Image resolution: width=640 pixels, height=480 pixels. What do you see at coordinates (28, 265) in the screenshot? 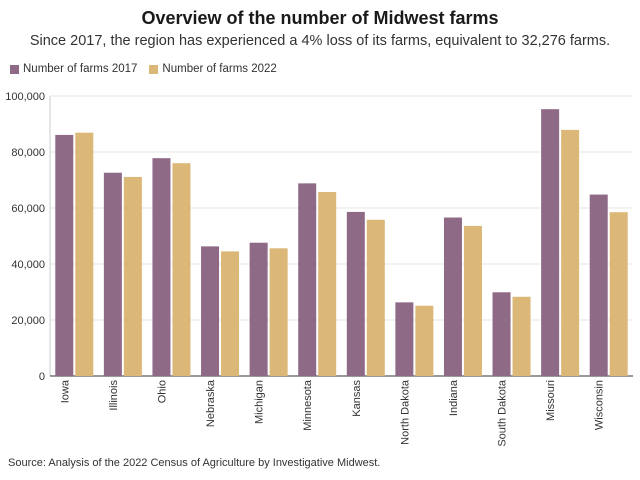
I see `y-tick-label: 40,000` at bounding box center [28, 265].